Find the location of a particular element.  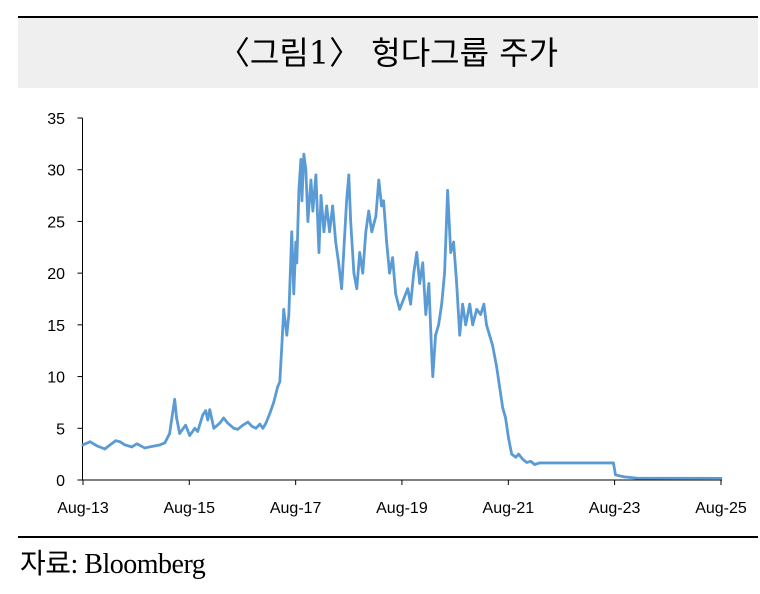

y-tick-label: 0 is located at coordinates (60, 481).